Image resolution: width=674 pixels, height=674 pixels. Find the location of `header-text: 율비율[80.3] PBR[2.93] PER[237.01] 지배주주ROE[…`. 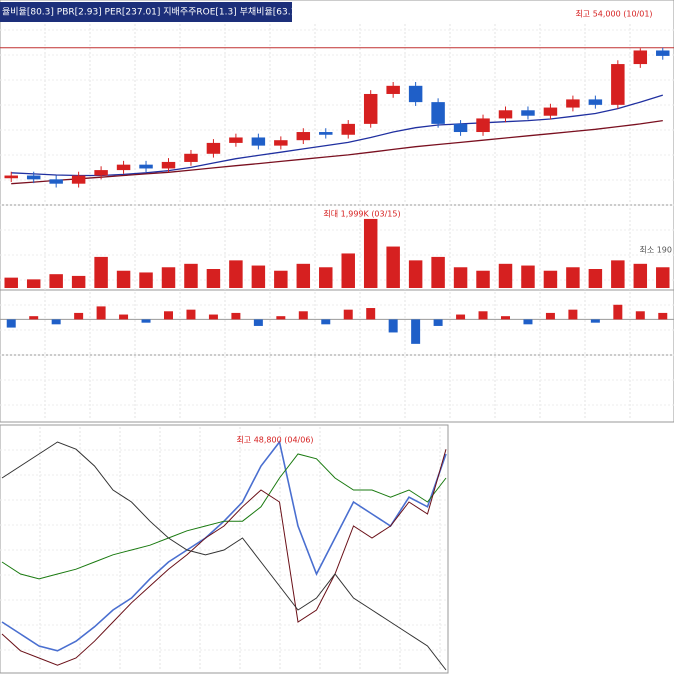

header-text: 율비율[80.3] PBR[2.93] PER[237.01] 지배주주ROE[… is located at coordinates (180, 12).